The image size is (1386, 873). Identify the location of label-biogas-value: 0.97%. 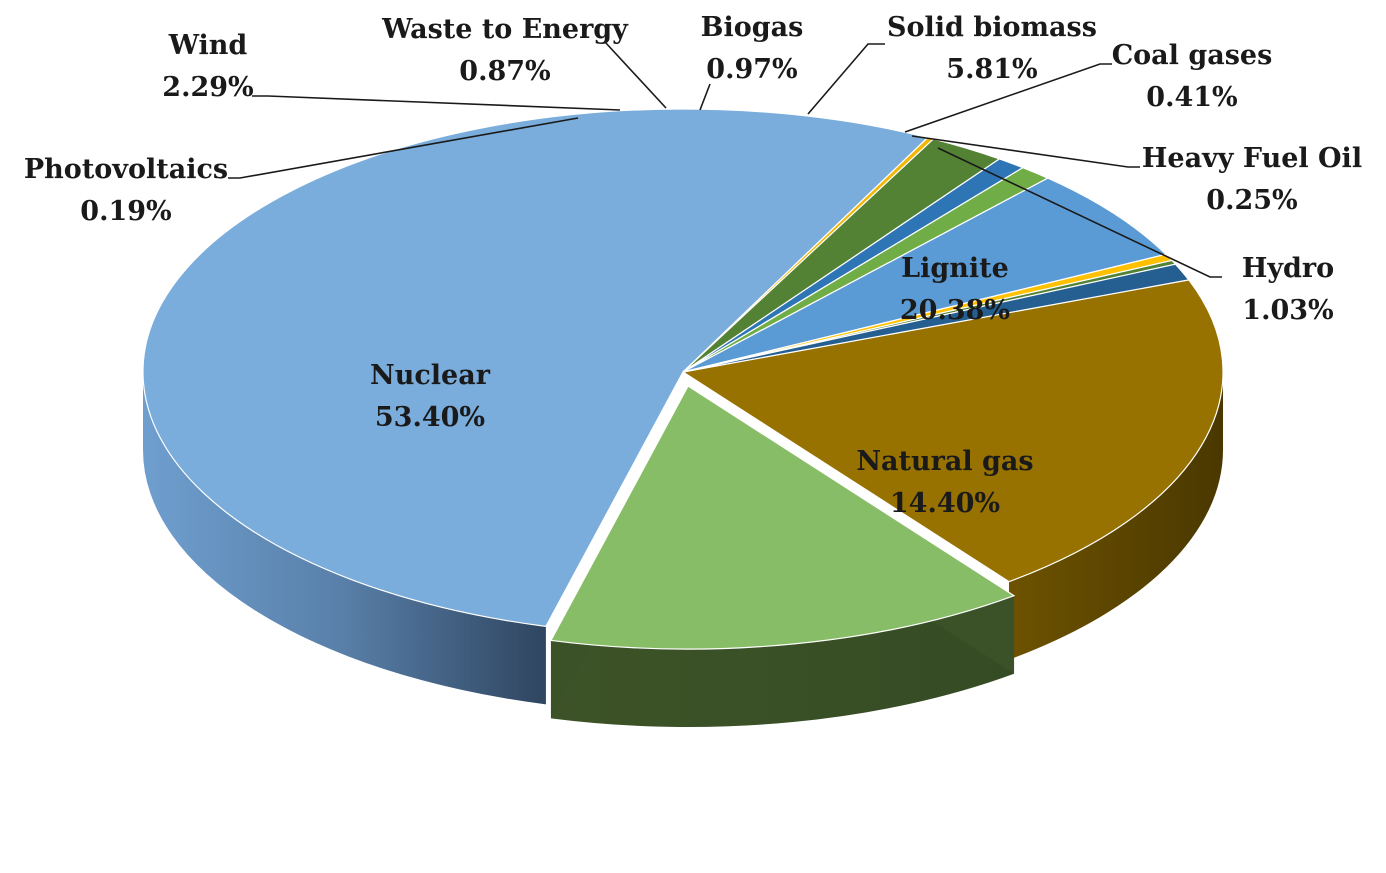
(751, 69).